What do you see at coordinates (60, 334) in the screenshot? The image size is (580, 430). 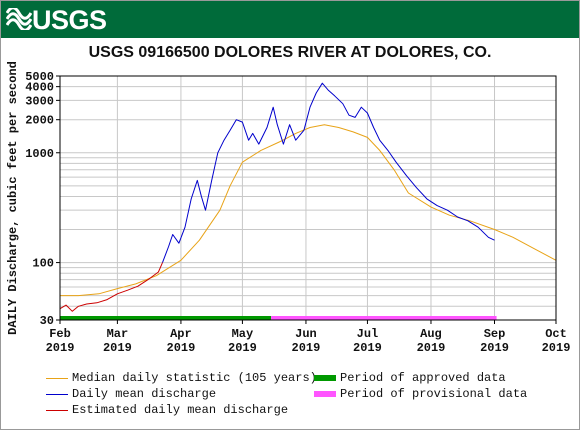 I see `x-tick-month: Feb` at bounding box center [60, 334].